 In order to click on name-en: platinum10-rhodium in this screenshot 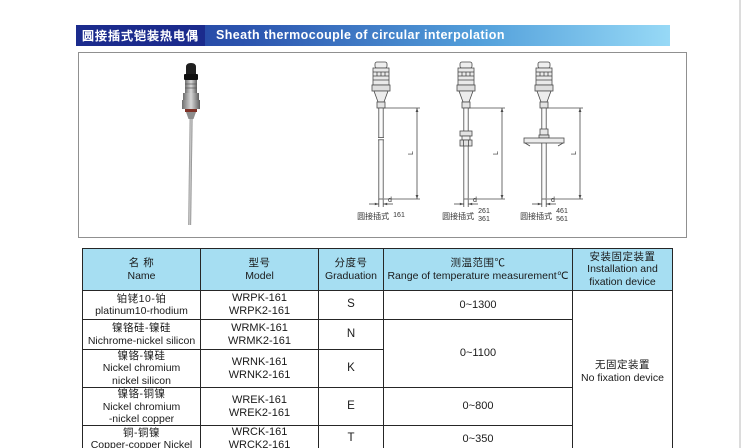, I will do `click(141, 311)`.